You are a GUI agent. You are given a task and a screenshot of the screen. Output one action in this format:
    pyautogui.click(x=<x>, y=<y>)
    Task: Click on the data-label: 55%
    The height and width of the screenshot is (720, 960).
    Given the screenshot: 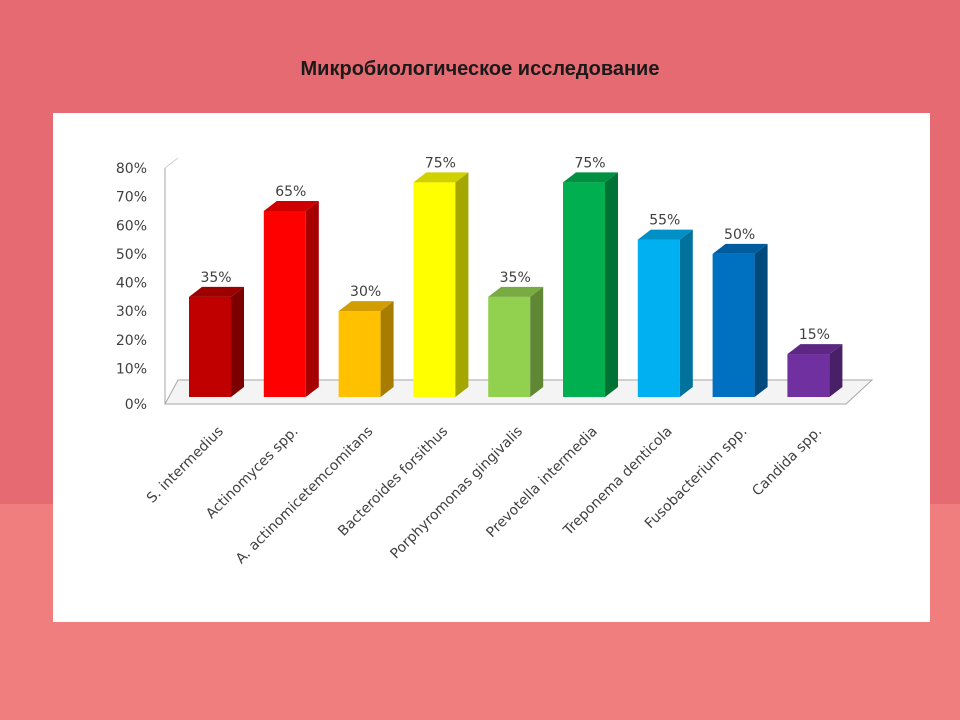 What is the action you would take?
    pyautogui.click(x=664, y=221)
    